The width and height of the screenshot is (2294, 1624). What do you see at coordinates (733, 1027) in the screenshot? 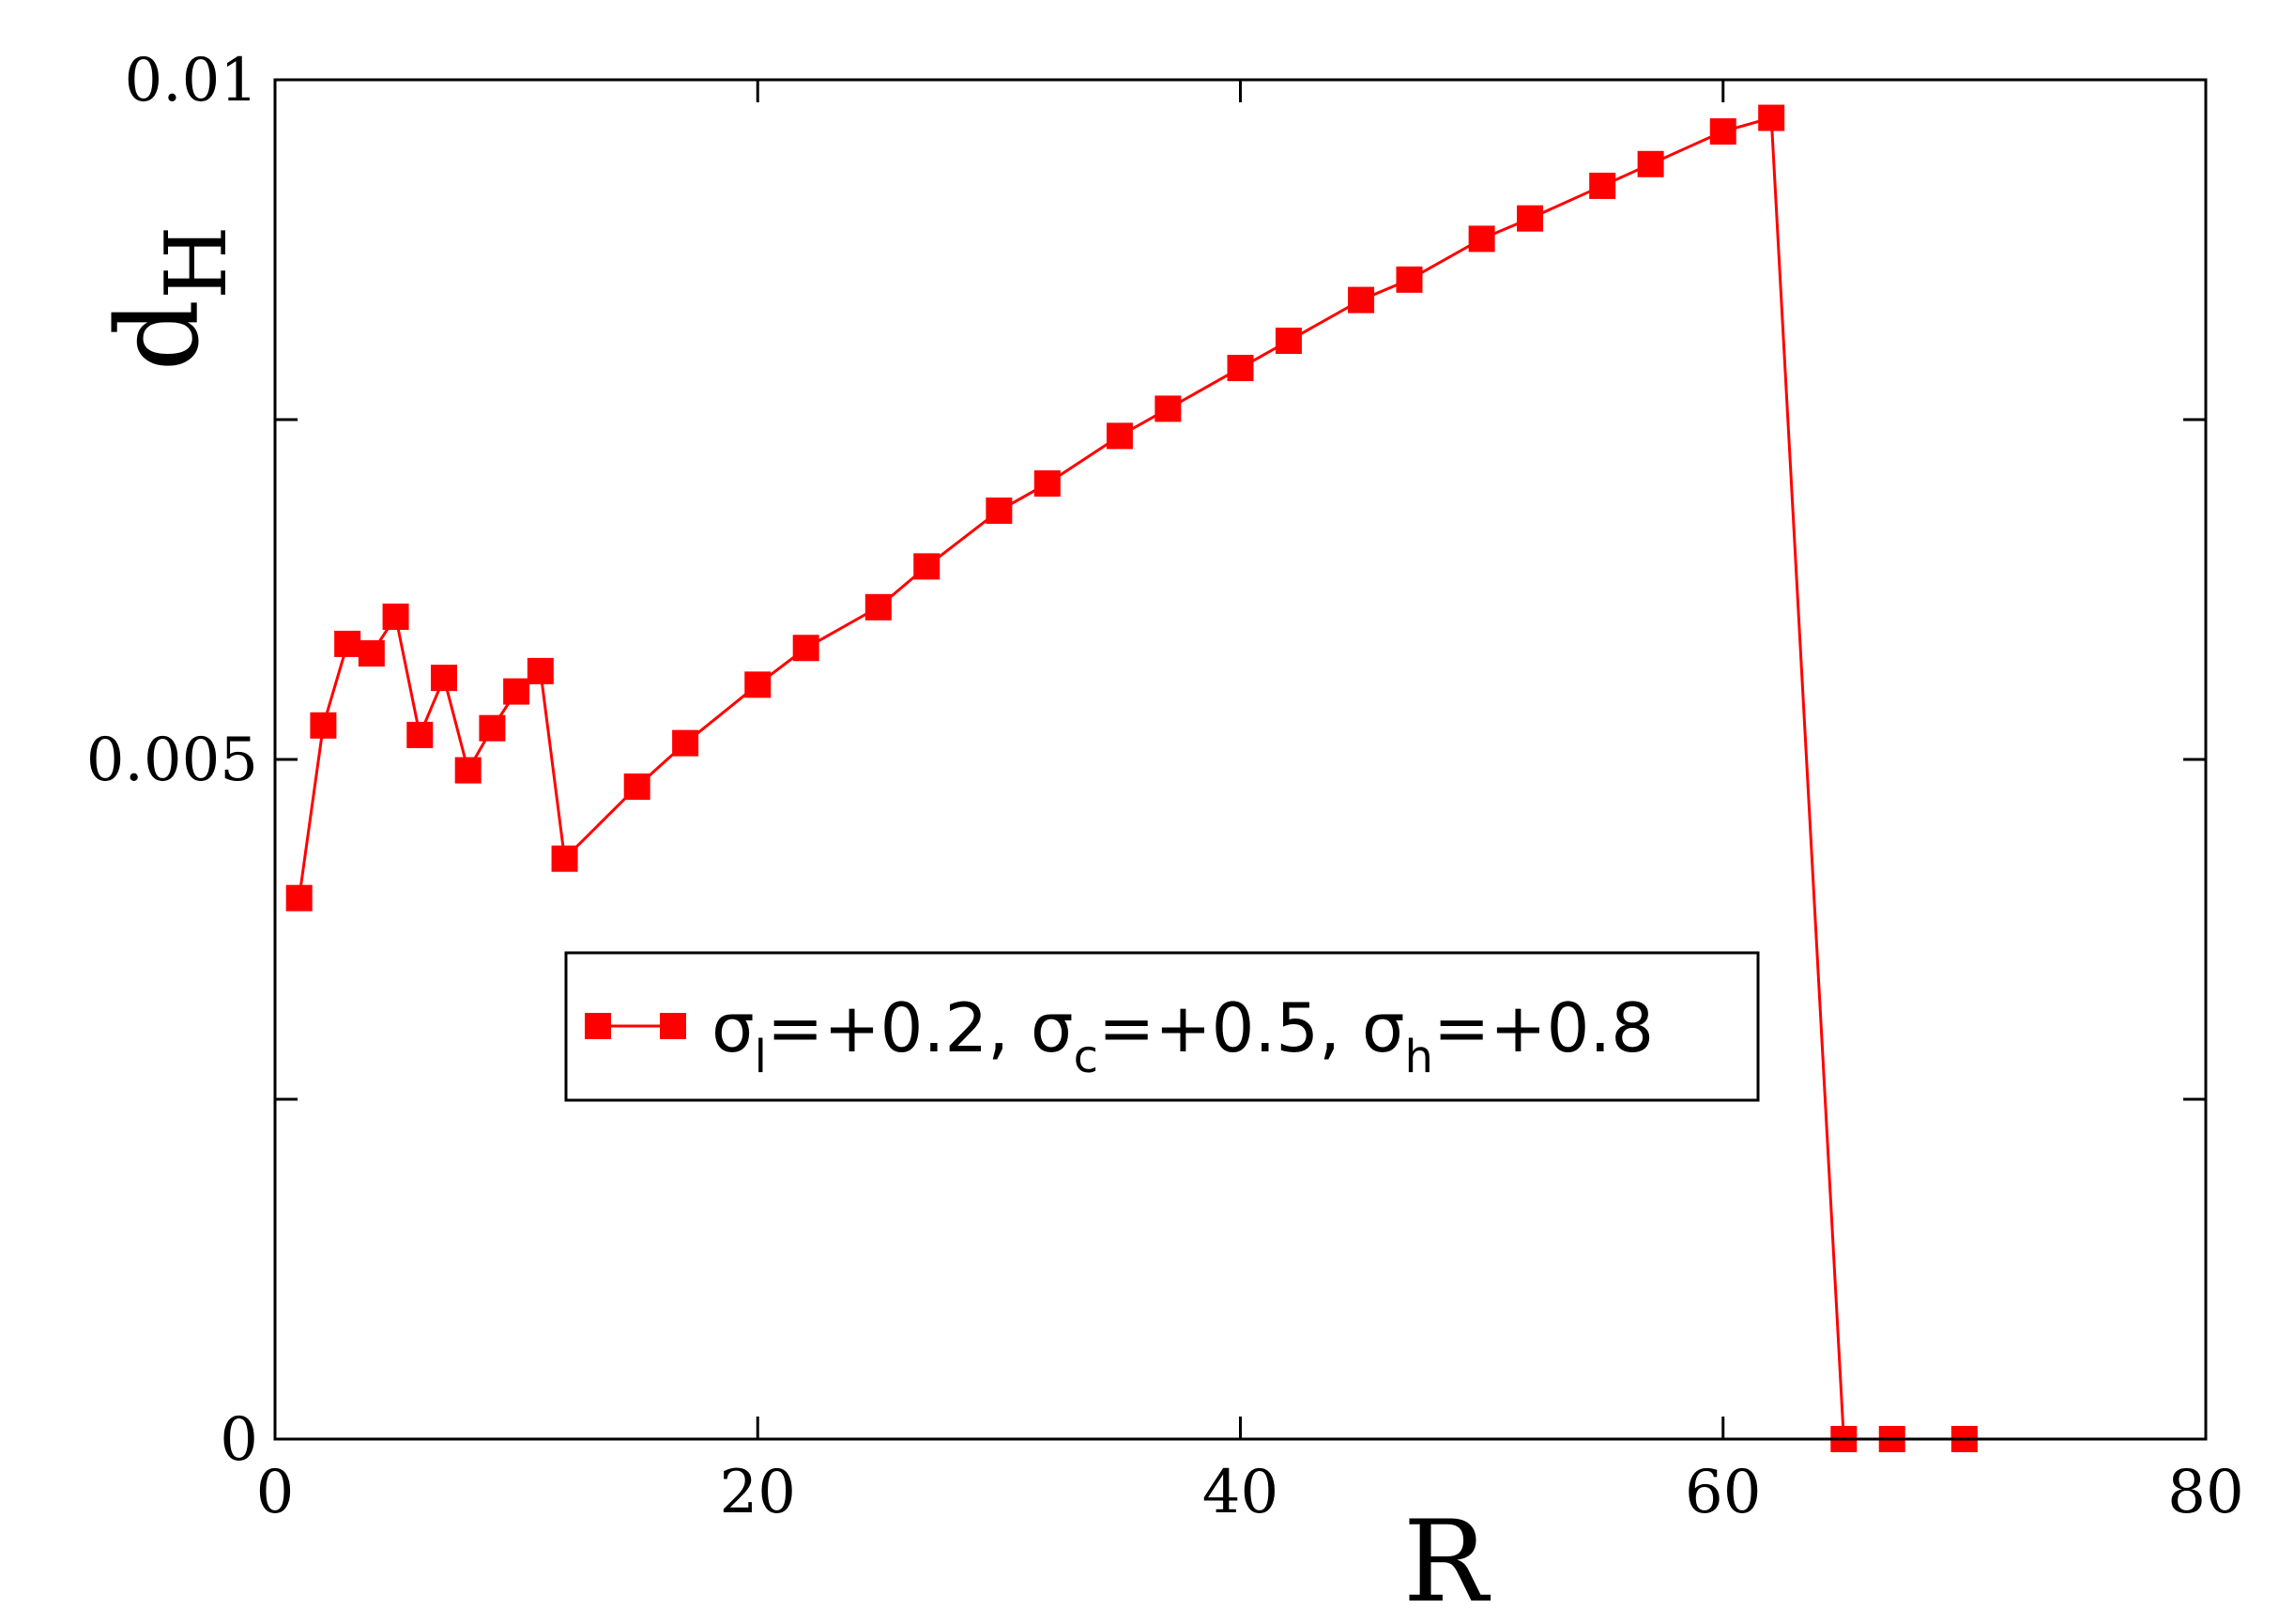
I see `legend-sigma-l: σ` at bounding box center [733, 1027].